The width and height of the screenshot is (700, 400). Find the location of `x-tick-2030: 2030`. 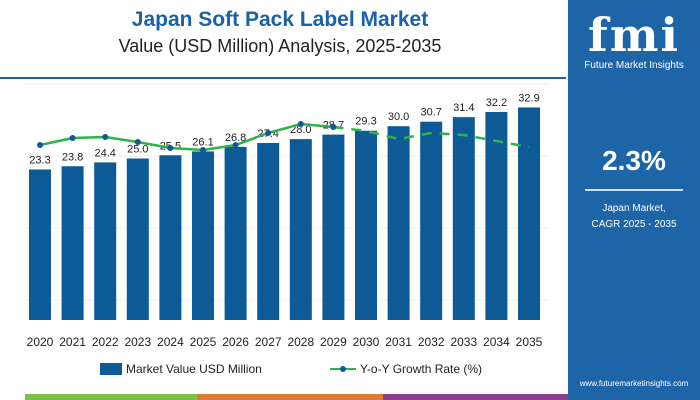

x-tick-2030: 2030 is located at coordinates (366, 342).